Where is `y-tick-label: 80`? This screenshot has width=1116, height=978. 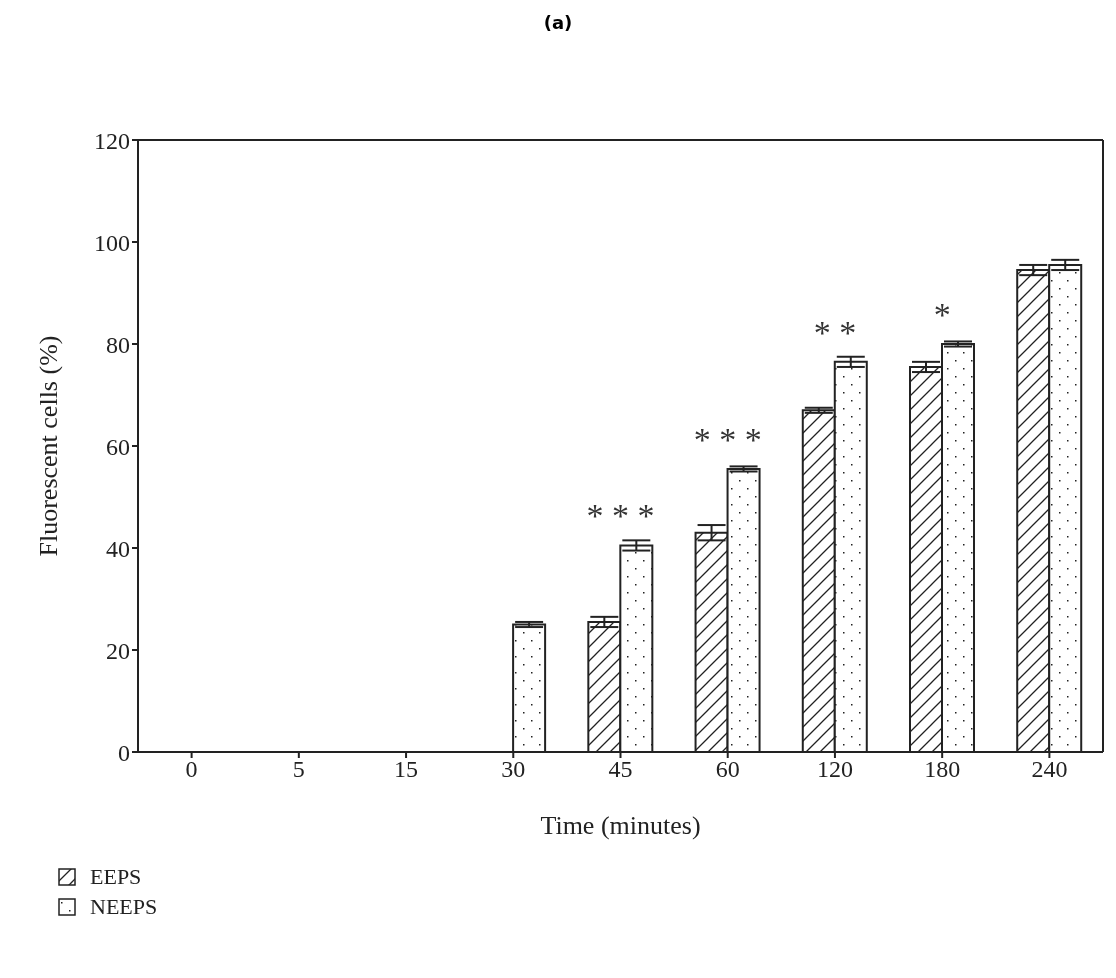
y-tick-label: 80 is located at coordinates (118, 344).